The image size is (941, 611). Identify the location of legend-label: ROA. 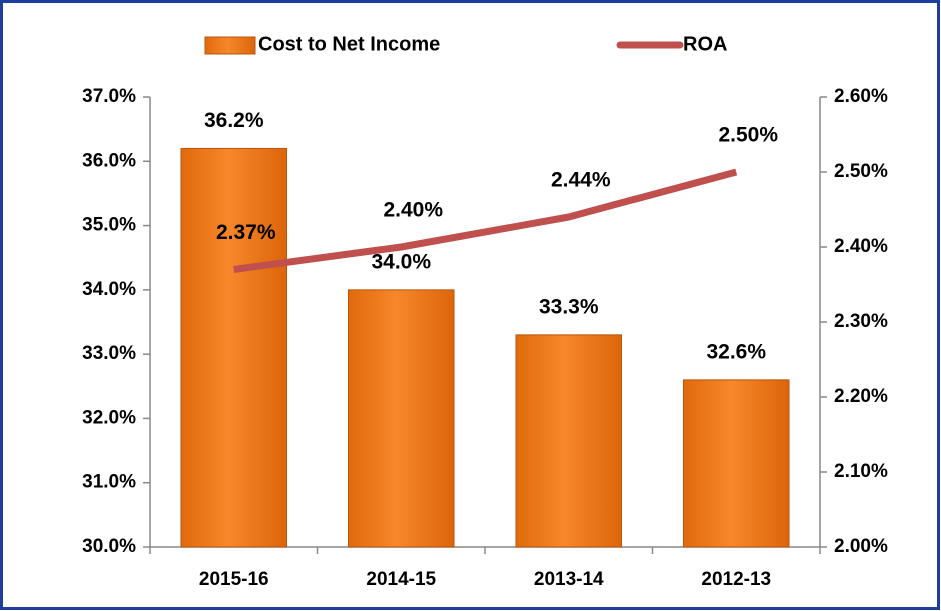
(705, 44).